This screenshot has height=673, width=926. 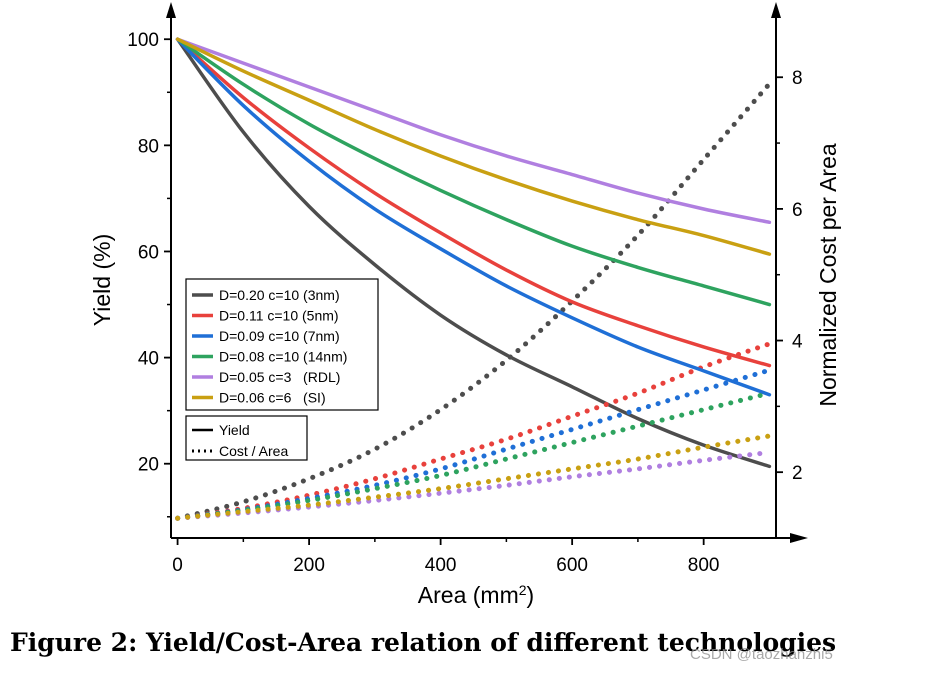 I want to click on legend-label-3: D=0.08 c=10 (14nm), so click(x=283, y=357).